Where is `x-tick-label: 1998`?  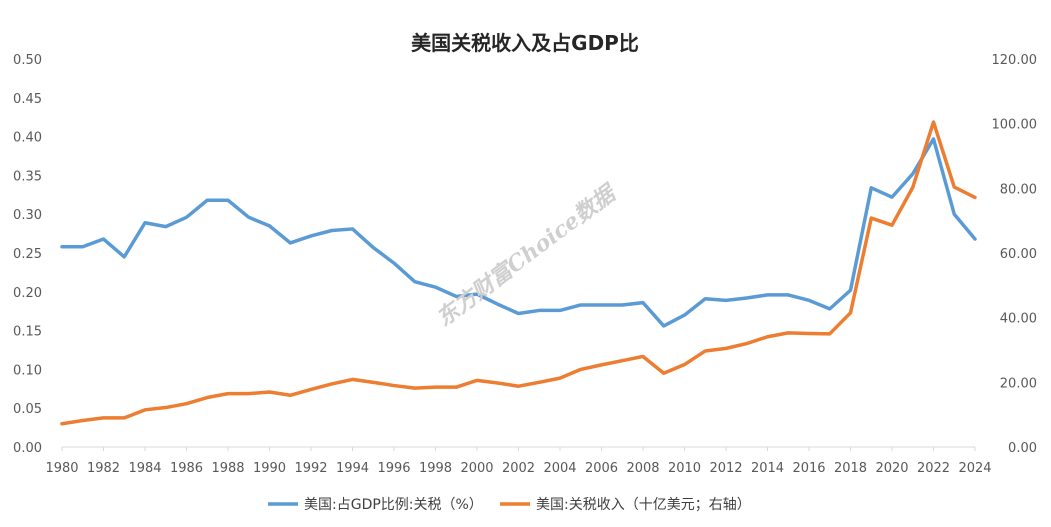
x-tick-label: 1998 is located at coordinates (435, 468).